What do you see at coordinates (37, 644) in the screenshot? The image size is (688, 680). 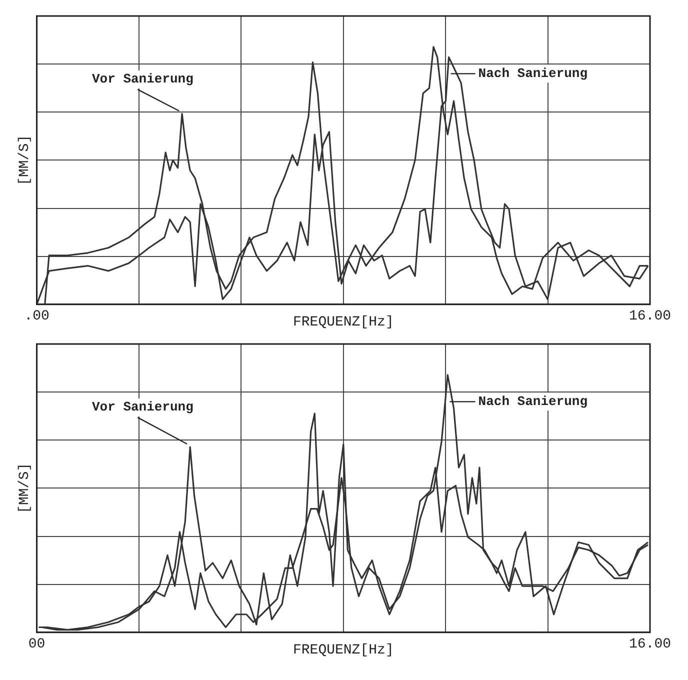 I see `x-tick-label: 00` at bounding box center [37, 644].